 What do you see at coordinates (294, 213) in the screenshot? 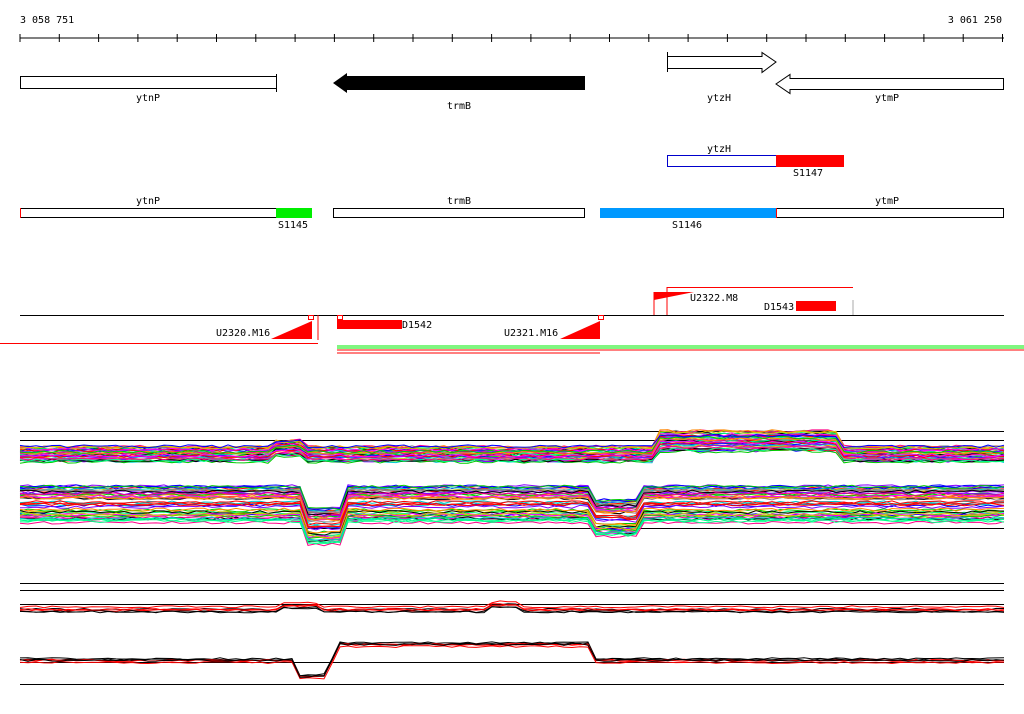
I see `segment-S1145` at bounding box center [294, 213].